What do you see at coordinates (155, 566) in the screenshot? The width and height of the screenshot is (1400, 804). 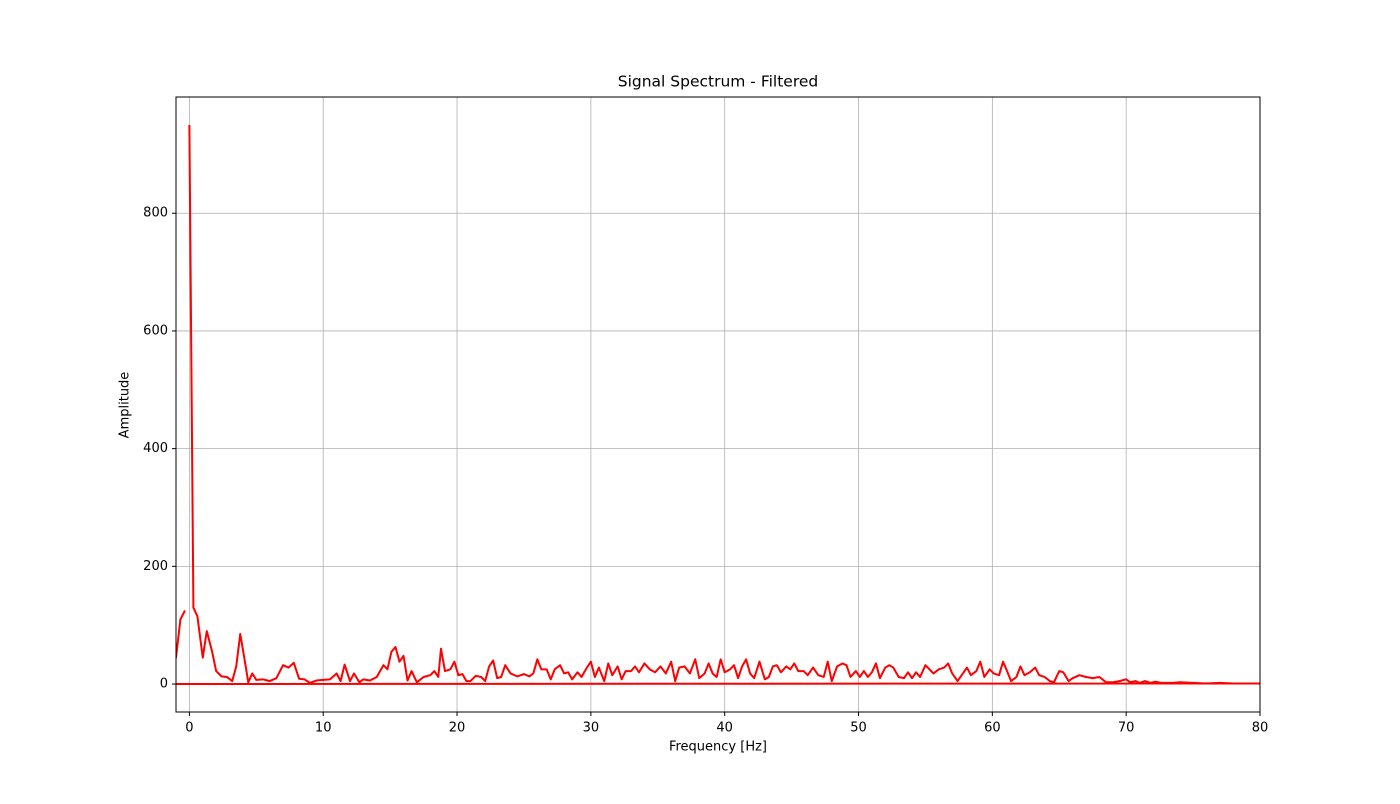 I see `y-tick-label: 200` at bounding box center [155, 566].